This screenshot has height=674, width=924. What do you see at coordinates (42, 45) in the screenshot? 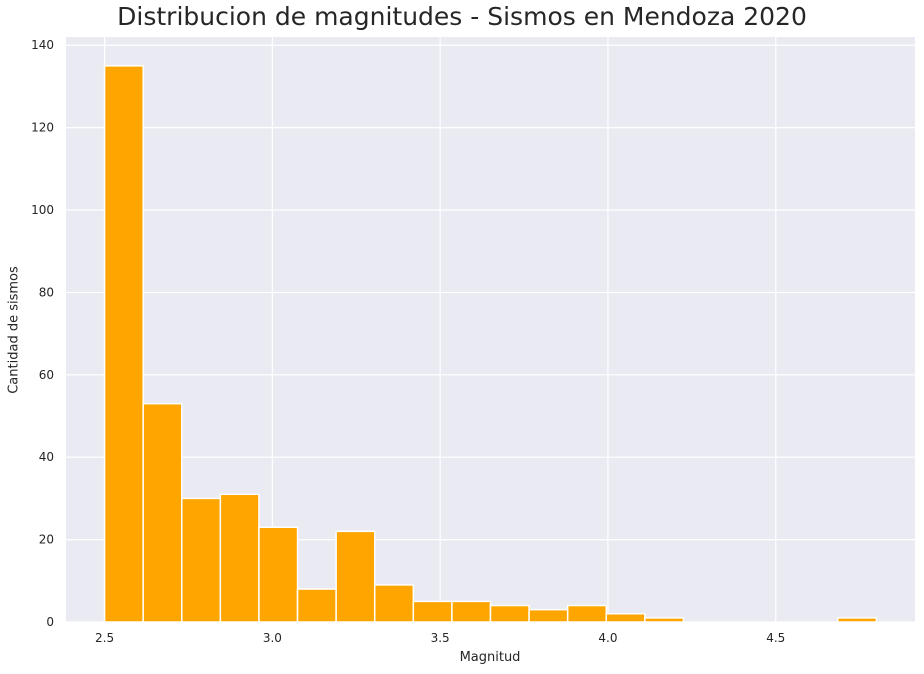
I see `y-tick-label: 140` at bounding box center [42, 45].